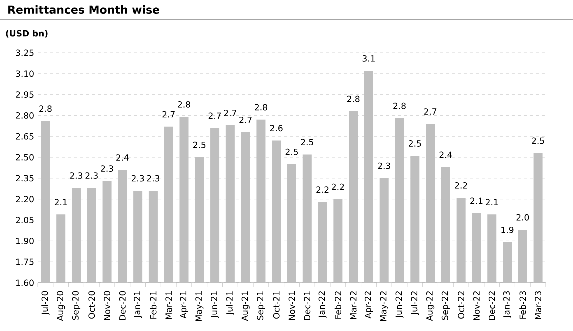  I want to click on y-tick-label: 3.10, so click(25, 74).